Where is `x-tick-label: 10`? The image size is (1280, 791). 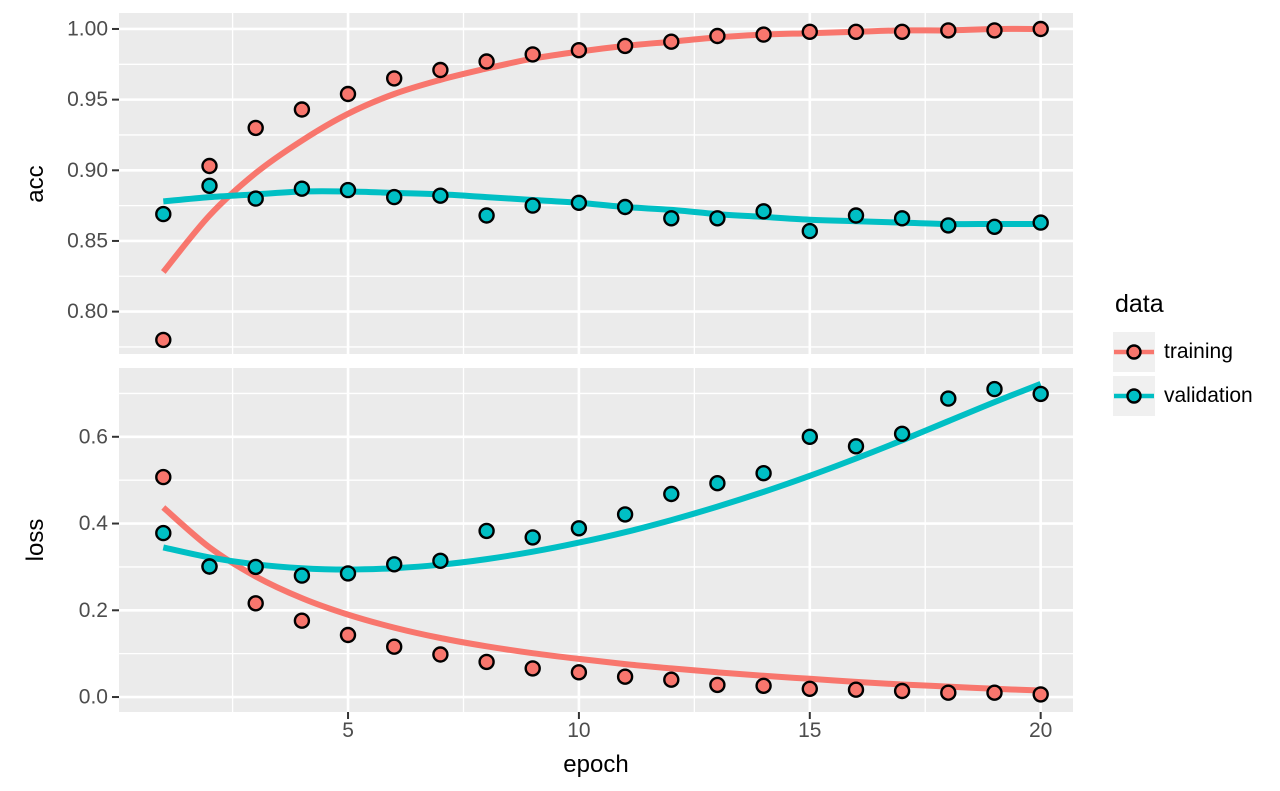 x-tick-label: 10 is located at coordinates (578, 730).